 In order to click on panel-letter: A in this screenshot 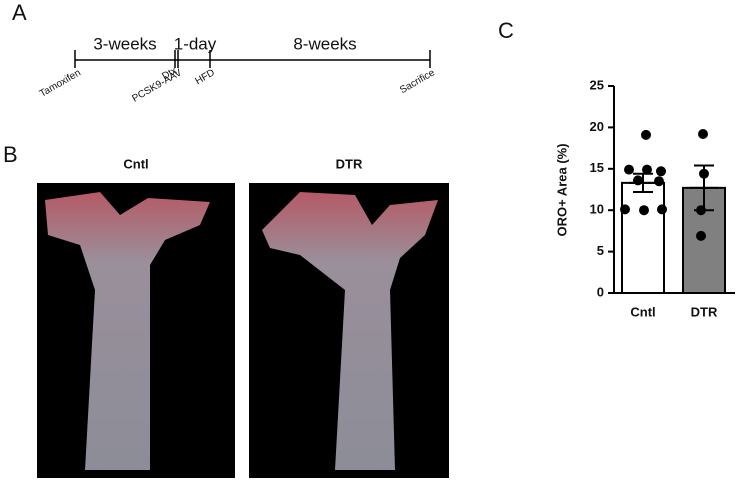, I will do `click(19, 12)`.